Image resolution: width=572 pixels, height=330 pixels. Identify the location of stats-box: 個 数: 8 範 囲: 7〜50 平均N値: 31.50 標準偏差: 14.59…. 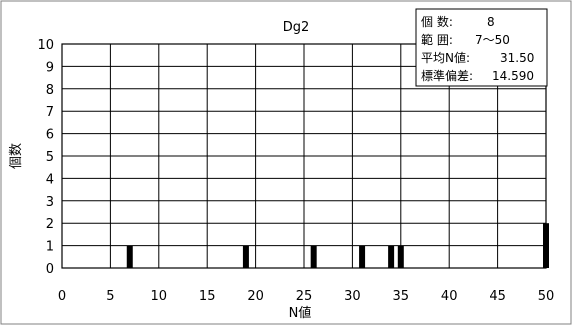
(481, 47).